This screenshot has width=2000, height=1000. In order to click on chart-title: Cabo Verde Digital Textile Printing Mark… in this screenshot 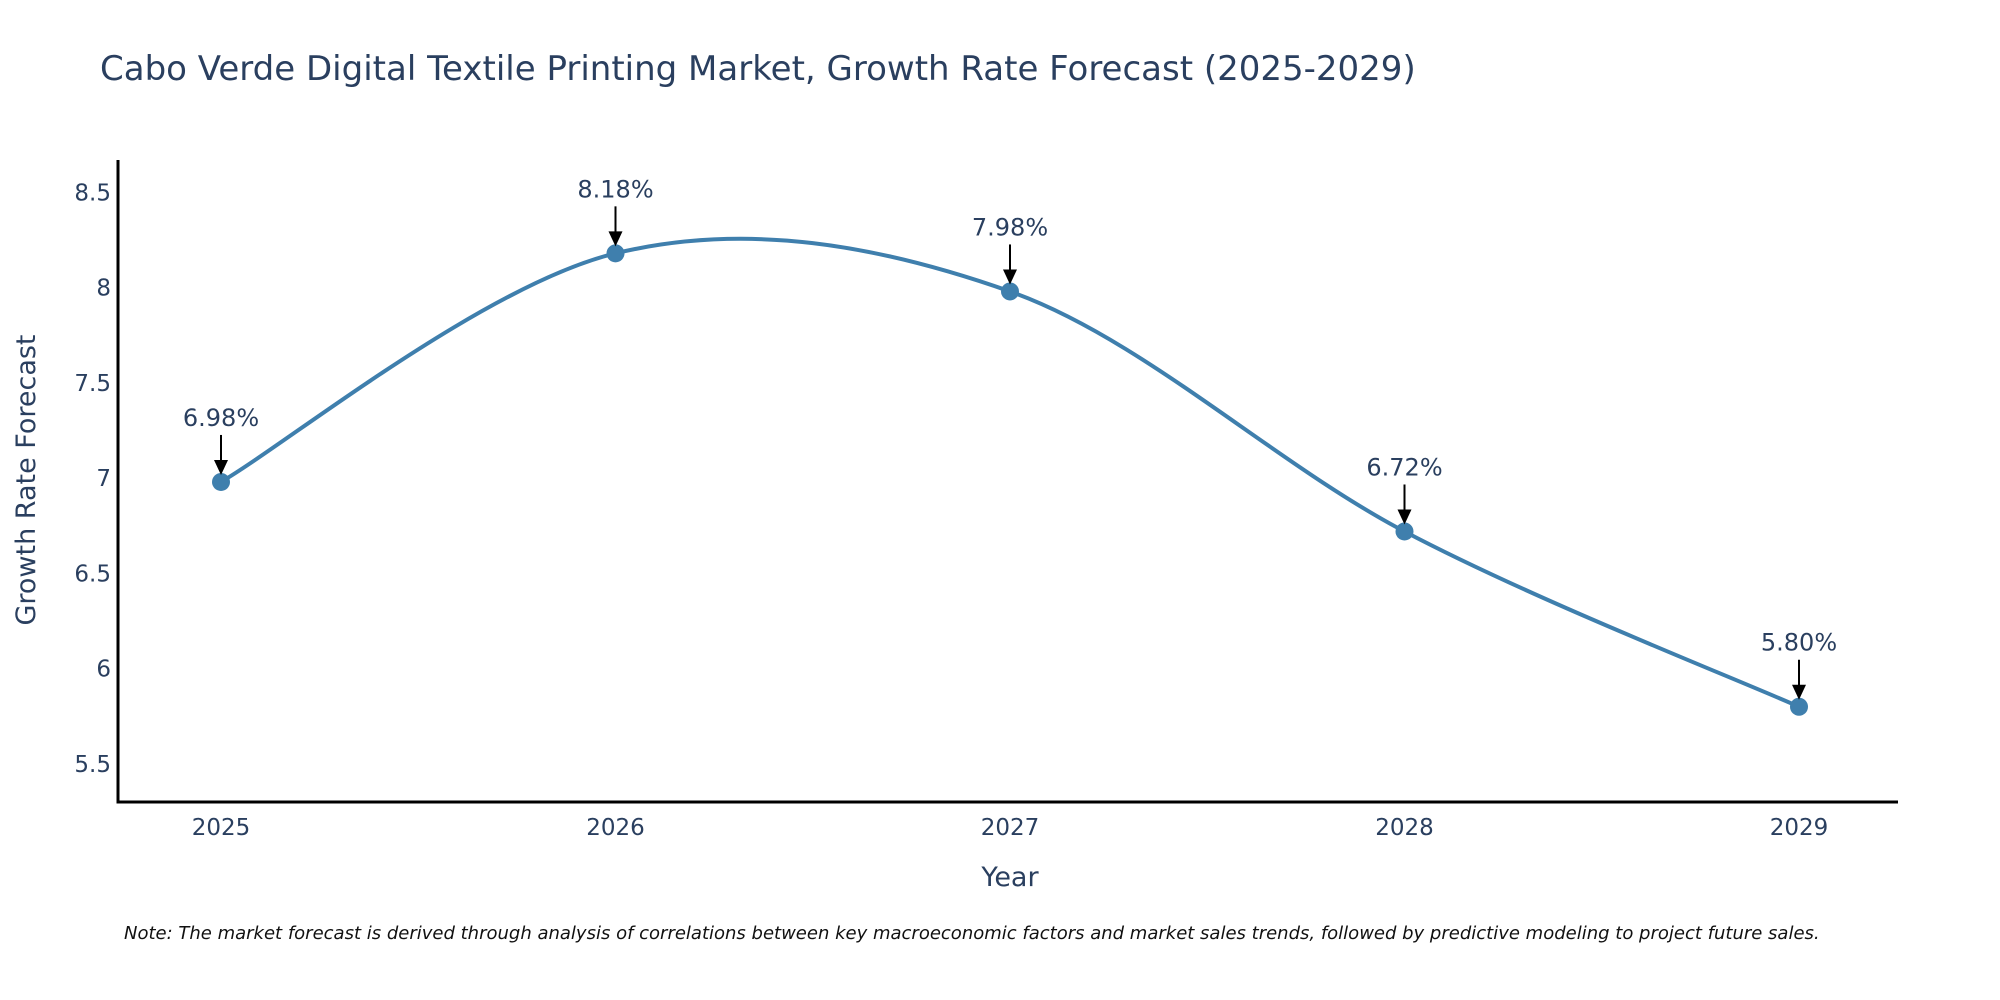, I will do `click(758, 69)`.